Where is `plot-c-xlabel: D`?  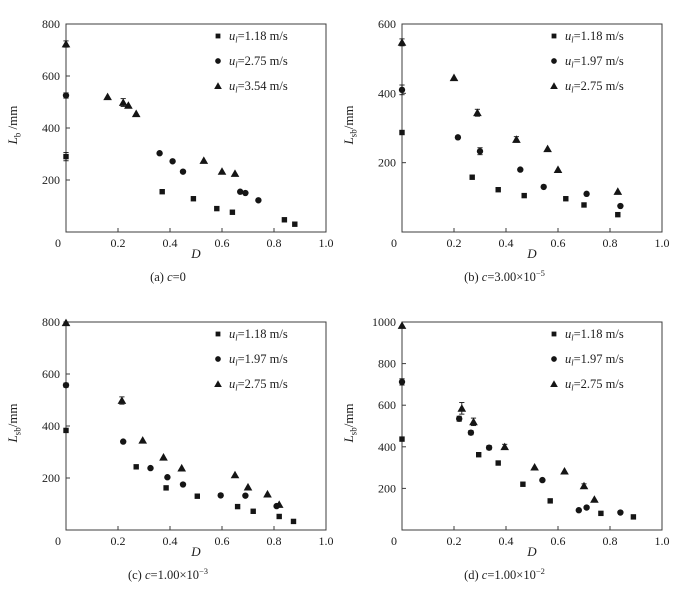
plot-c-xlabel: D is located at coordinates (196, 551).